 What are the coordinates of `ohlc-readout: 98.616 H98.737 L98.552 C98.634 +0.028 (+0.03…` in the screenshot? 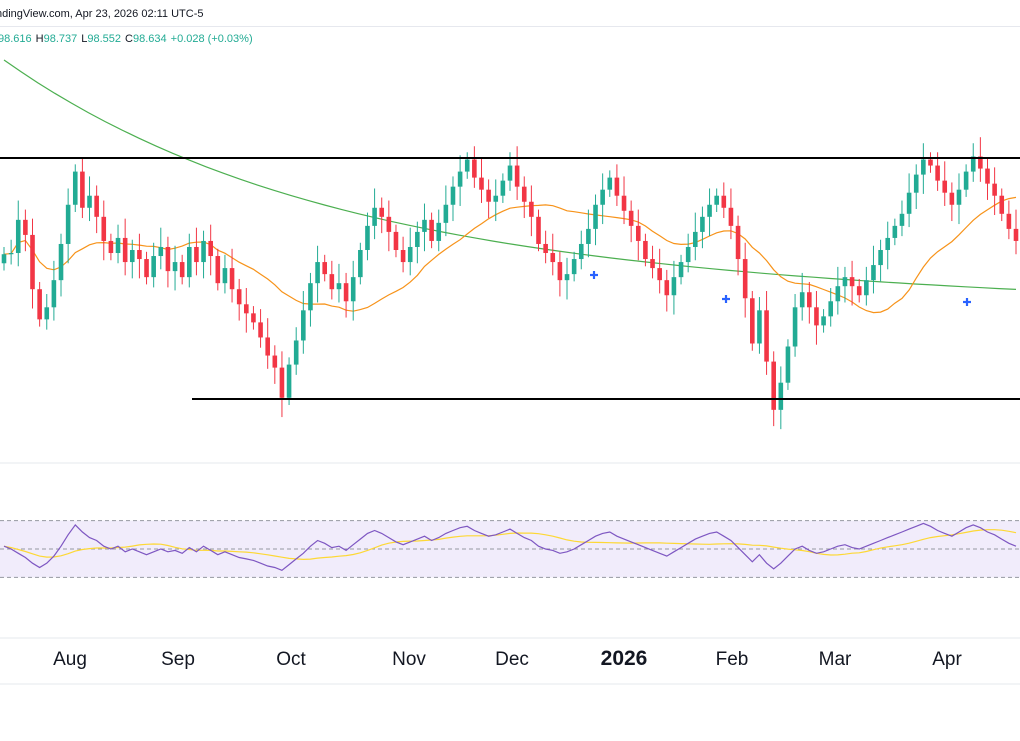 It's located at (128, 39).